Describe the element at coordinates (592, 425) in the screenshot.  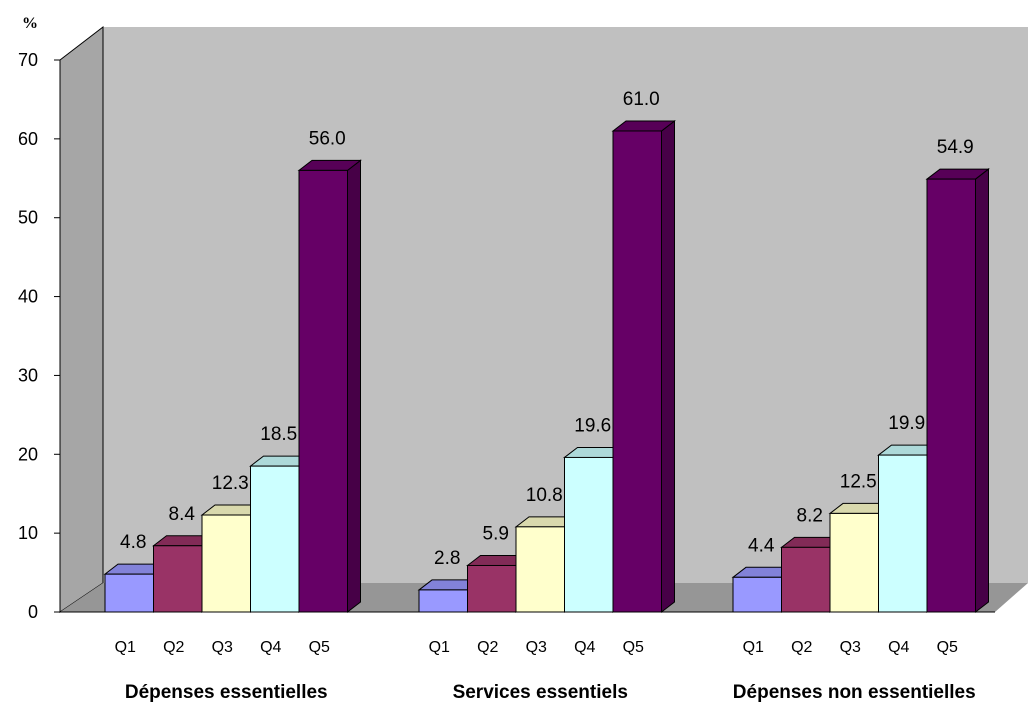
I see `bar-value-label: 19.6` at that location.